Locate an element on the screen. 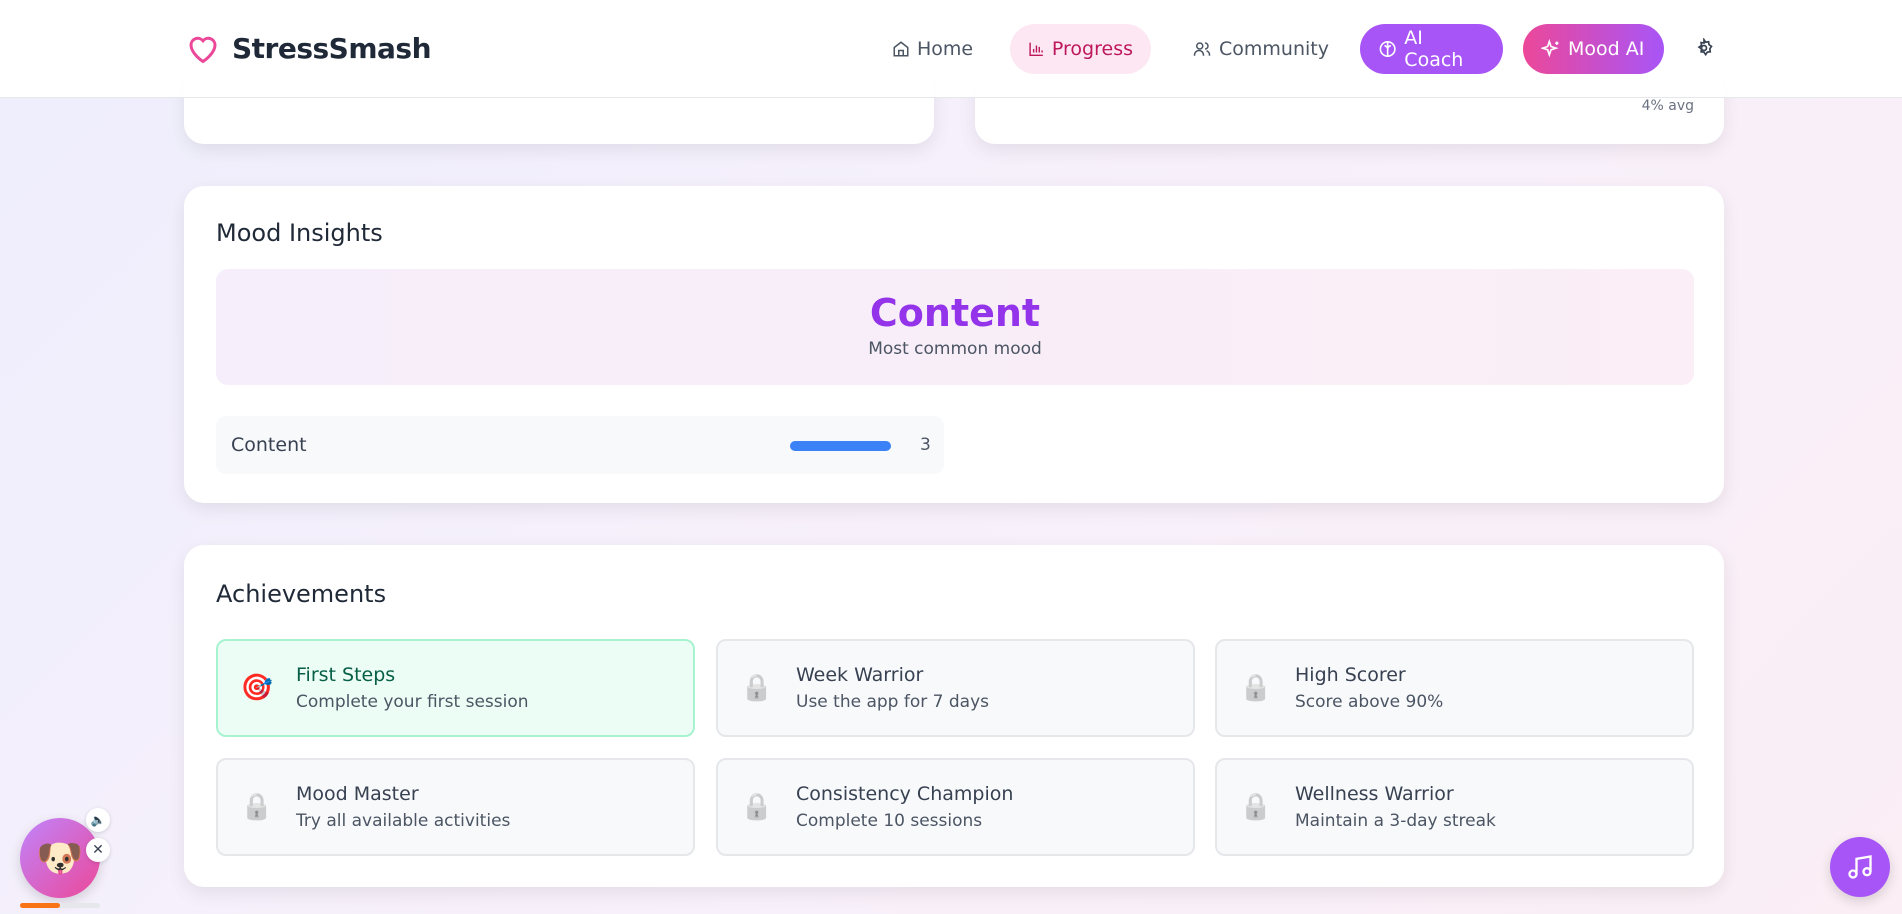  achievement-title: Consistency Champion is located at coordinates (905, 794).